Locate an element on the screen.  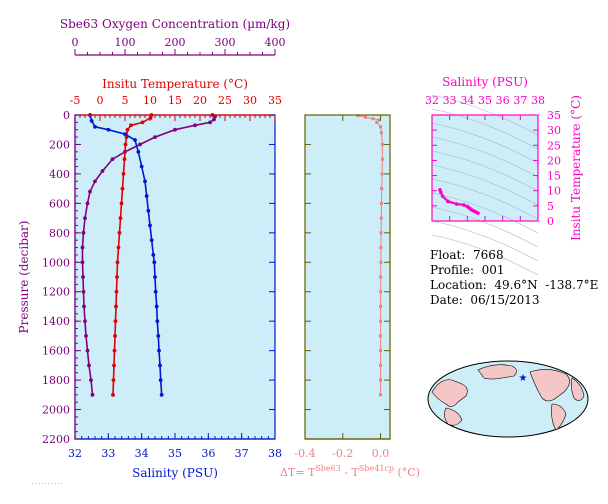
temperature-tick-label: 30 is located at coordinates (250, 100).